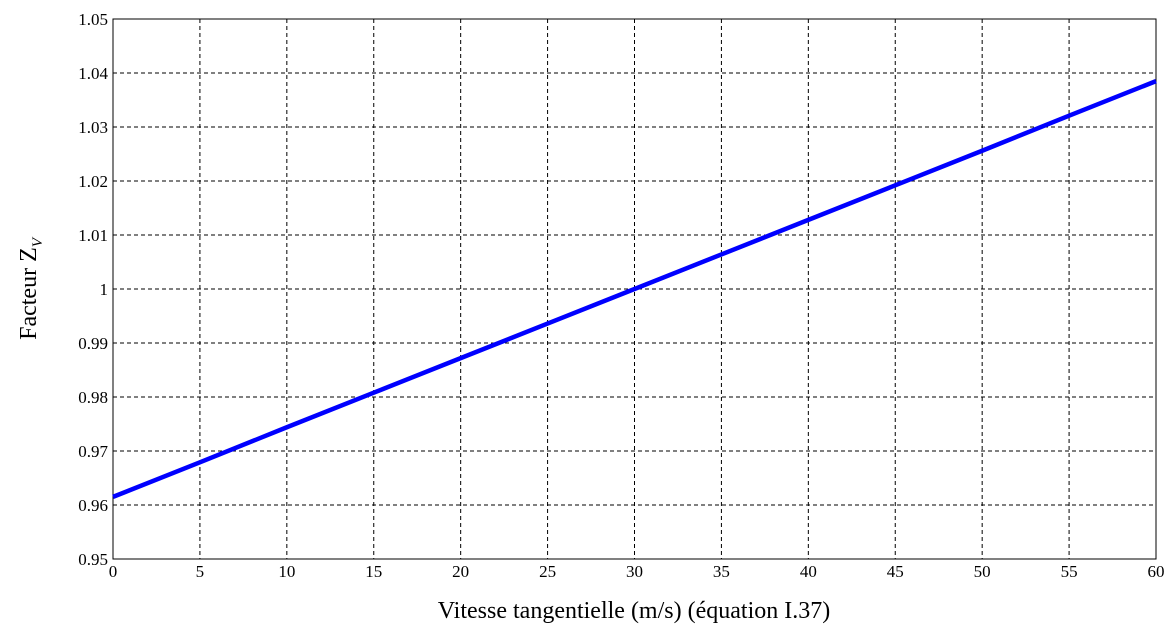  I want to click on x-tick-label: 55, so click(1069, 571).